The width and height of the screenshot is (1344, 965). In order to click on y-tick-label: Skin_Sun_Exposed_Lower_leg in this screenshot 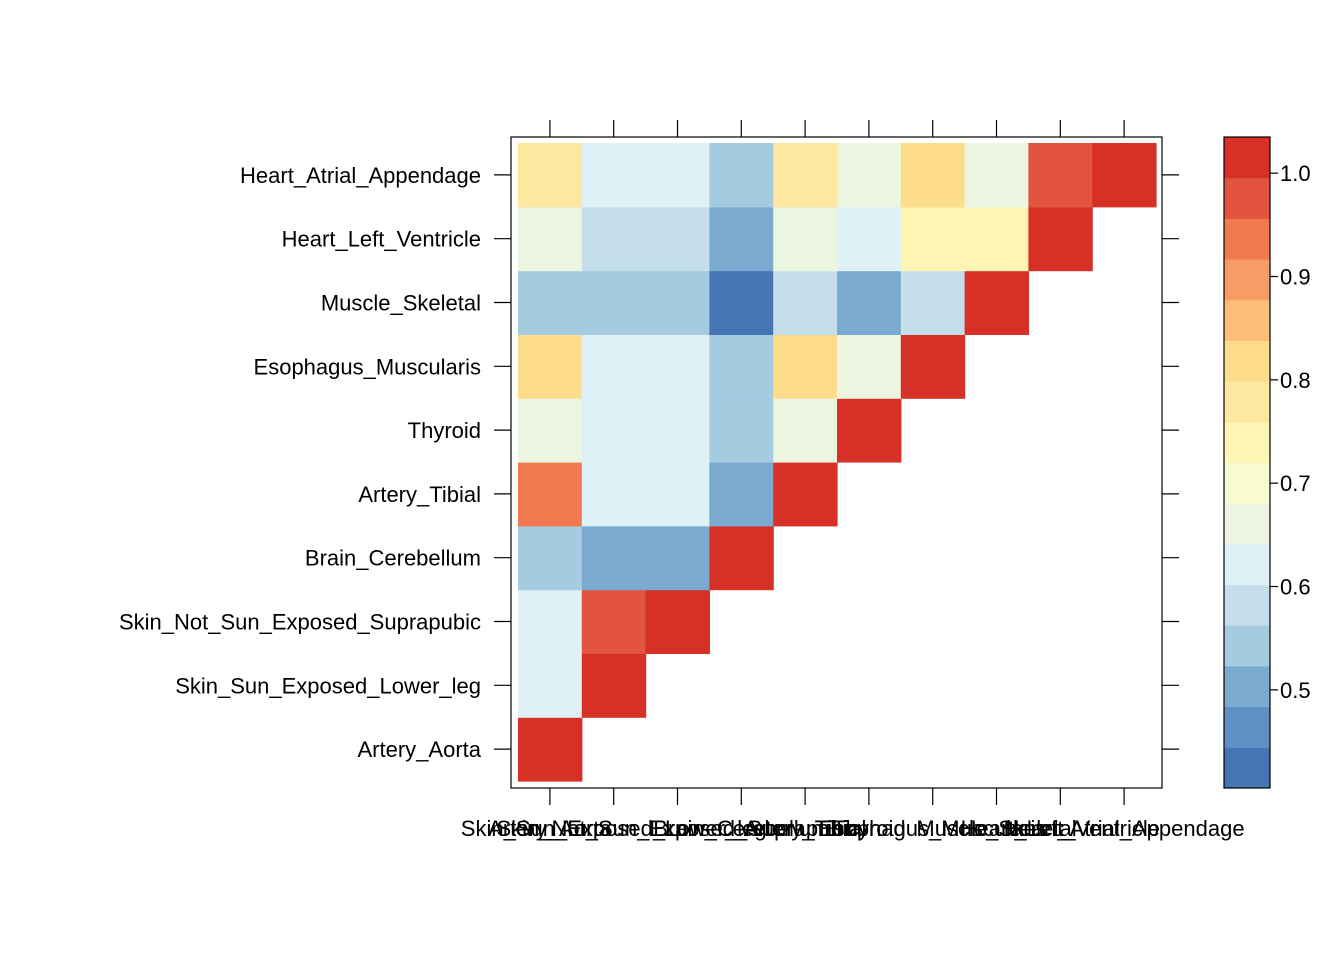, I will do `click(328, 685)`.